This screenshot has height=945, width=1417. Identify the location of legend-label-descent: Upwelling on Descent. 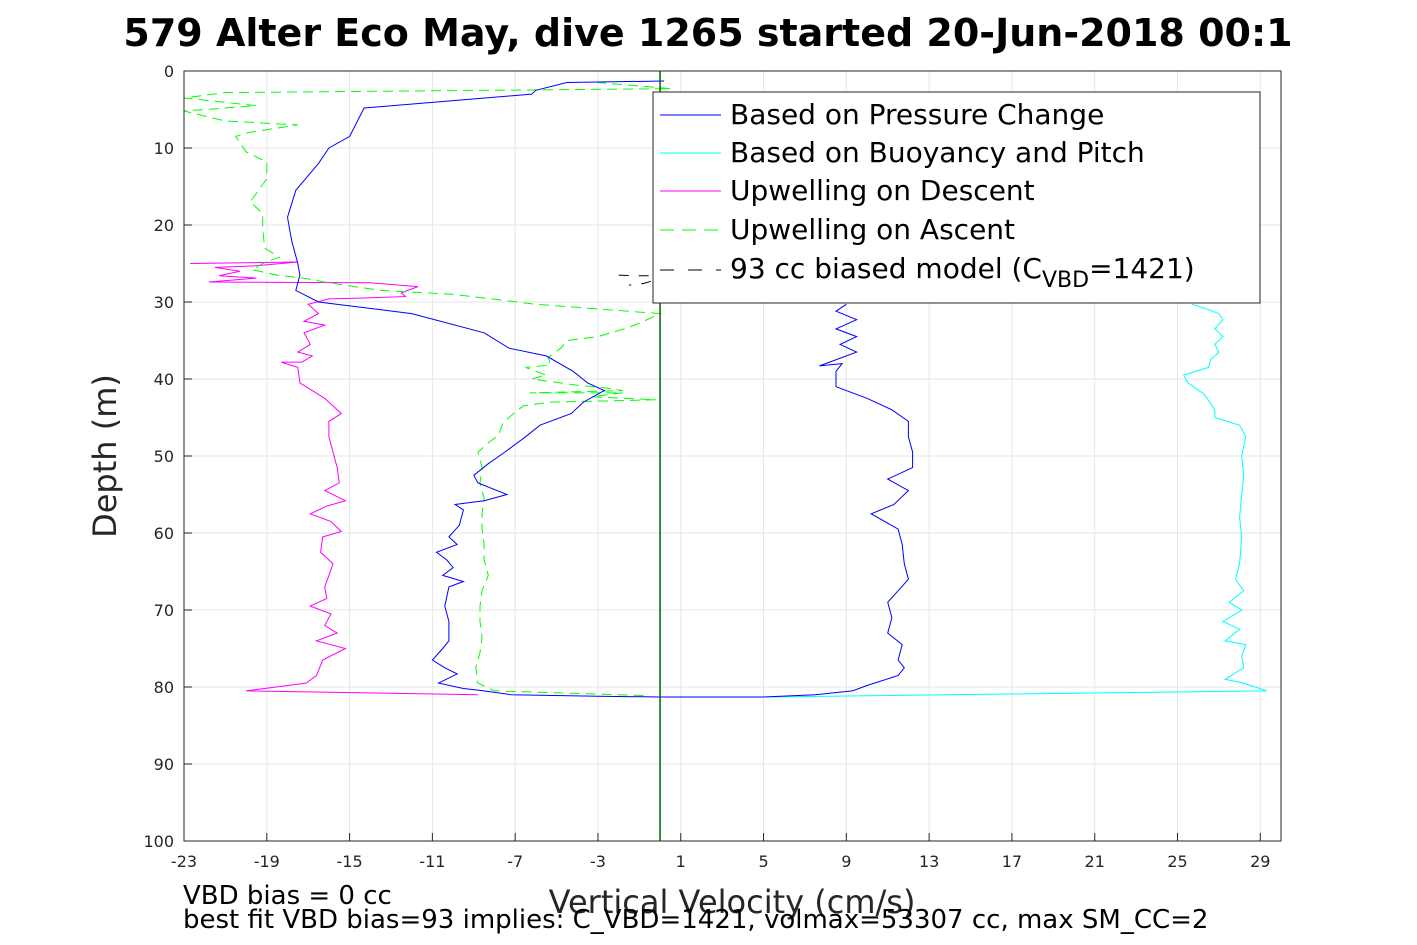
(882, 190).